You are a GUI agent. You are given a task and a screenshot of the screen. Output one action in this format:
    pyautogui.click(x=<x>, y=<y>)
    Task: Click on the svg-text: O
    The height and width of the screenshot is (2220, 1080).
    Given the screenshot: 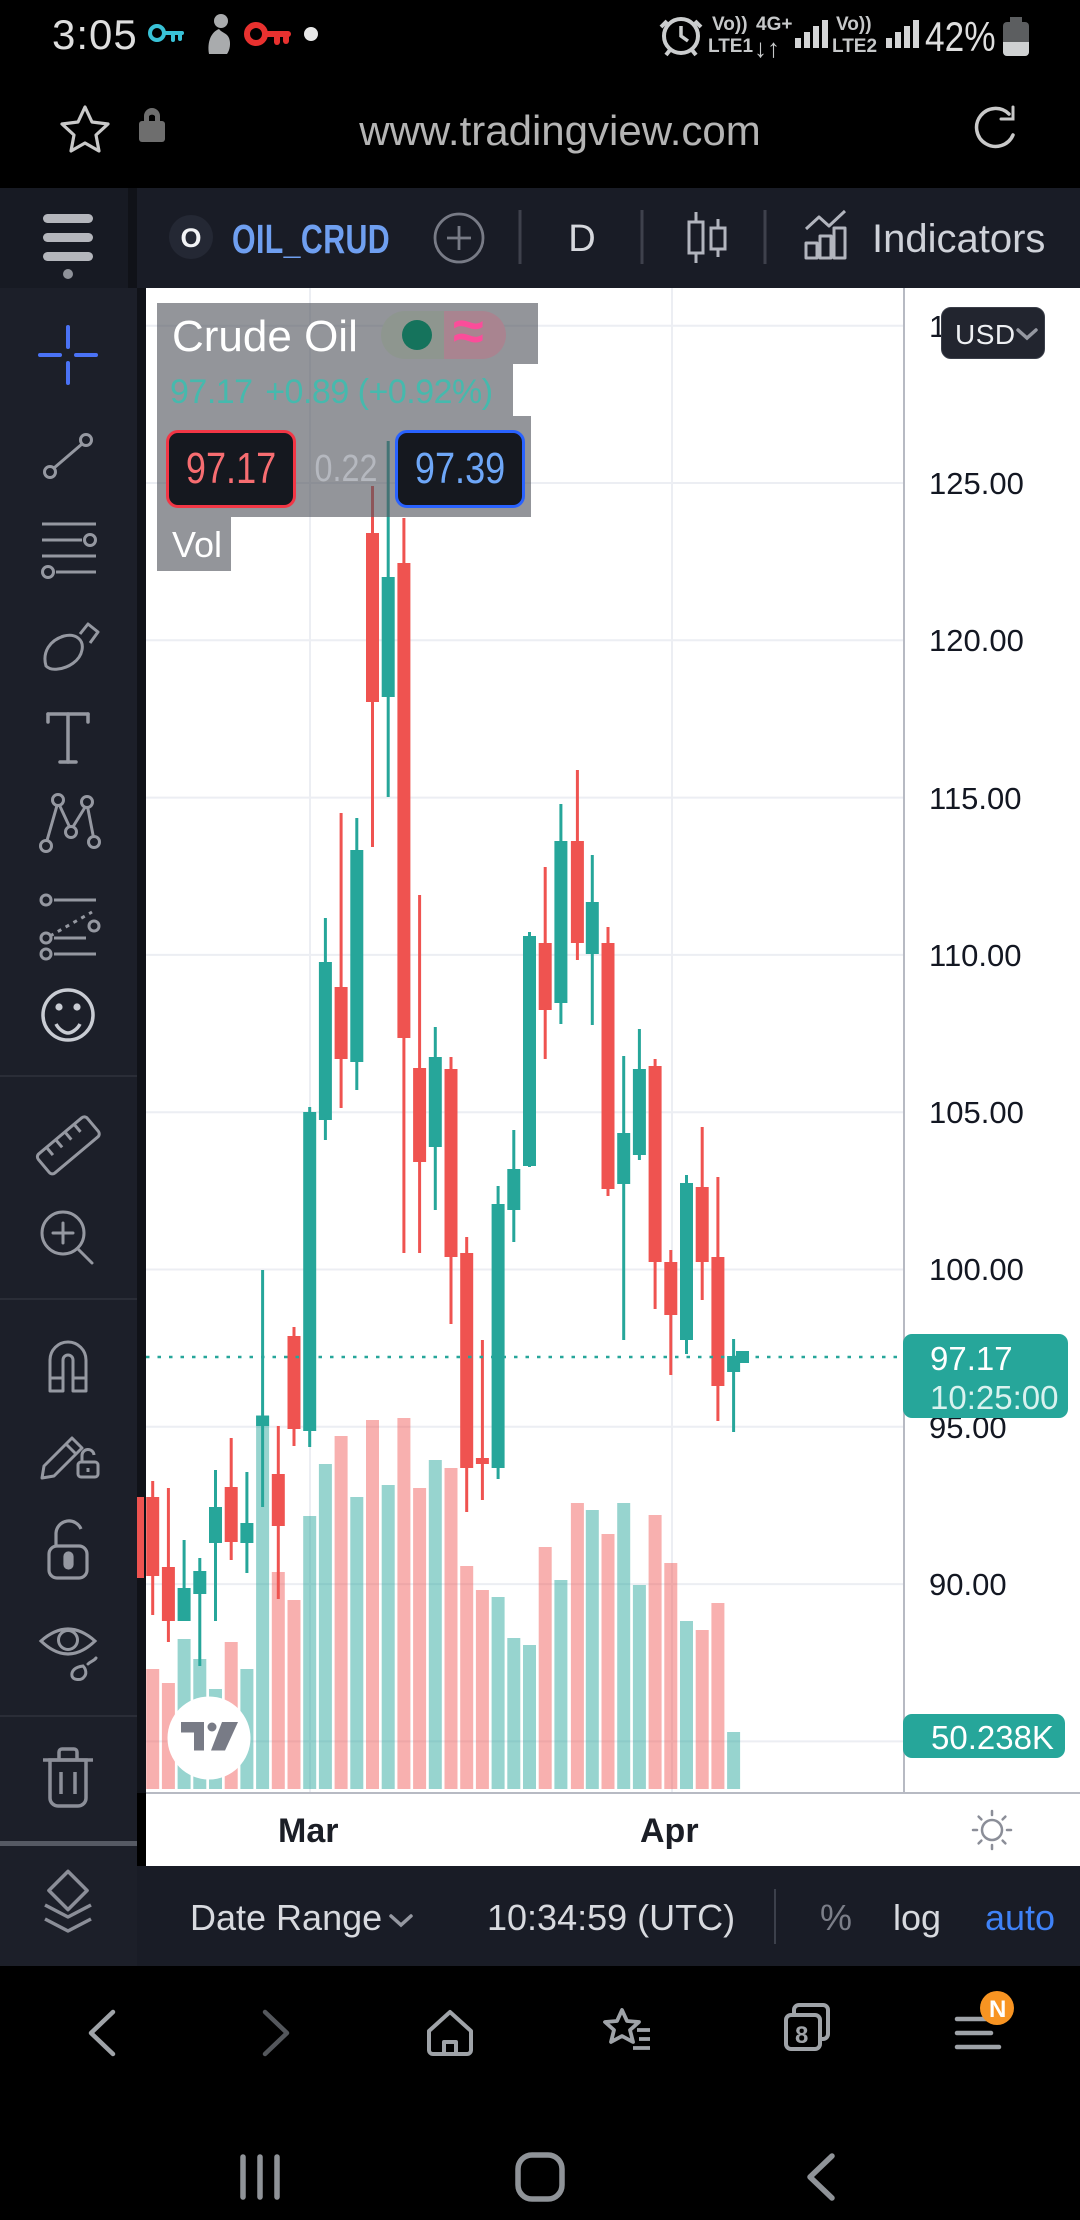 What is the action you would take?
    pyautogui.click(x=190, y=238)
    